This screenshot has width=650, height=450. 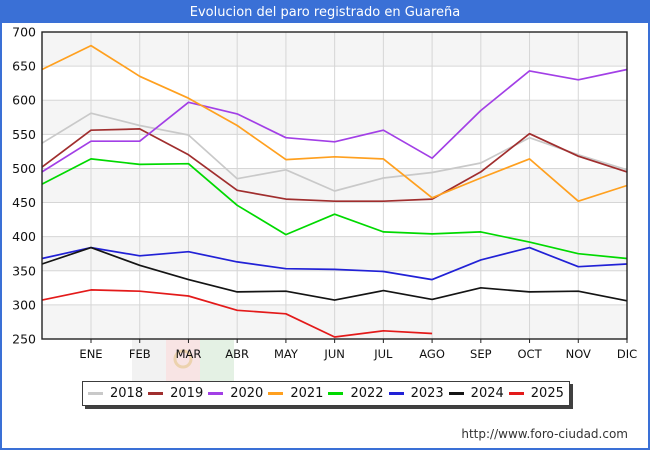 I want to click on legend-item-2022: 2022, so click(x=356, y=393).